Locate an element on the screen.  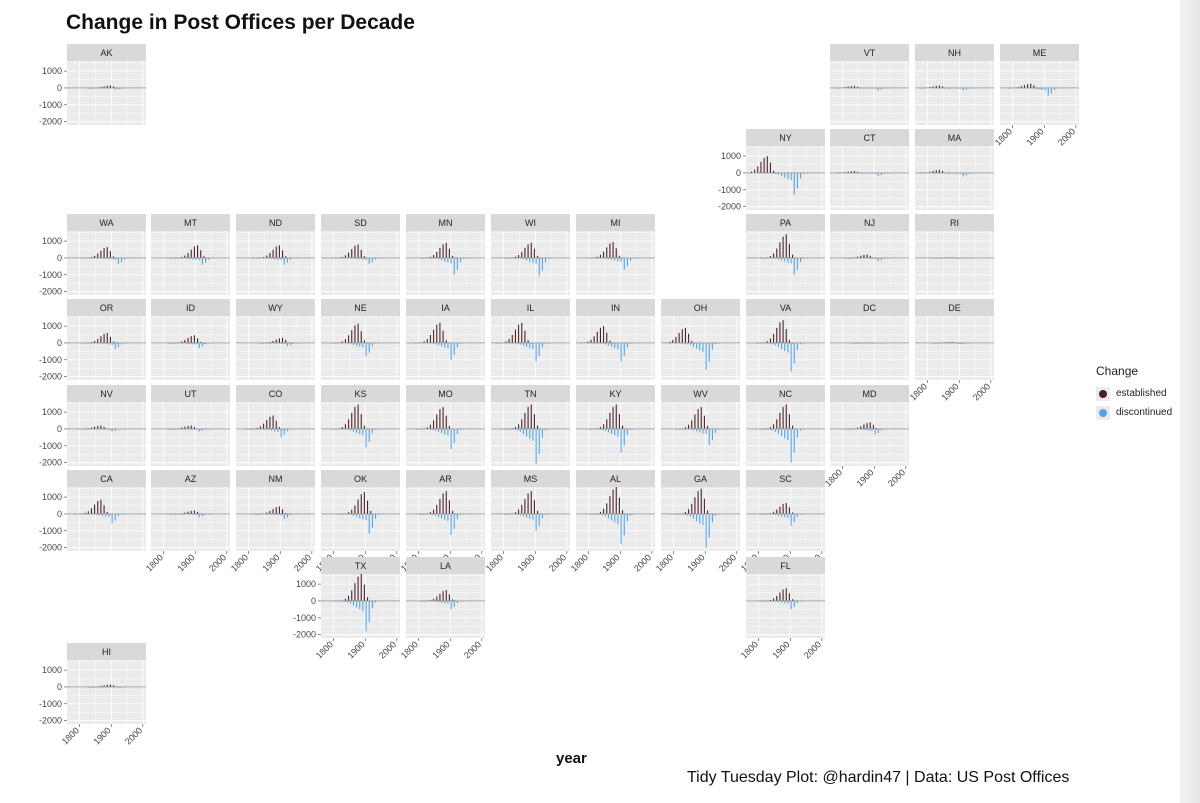
x-tick-label: 1900 is located at coordinates (949, 391).